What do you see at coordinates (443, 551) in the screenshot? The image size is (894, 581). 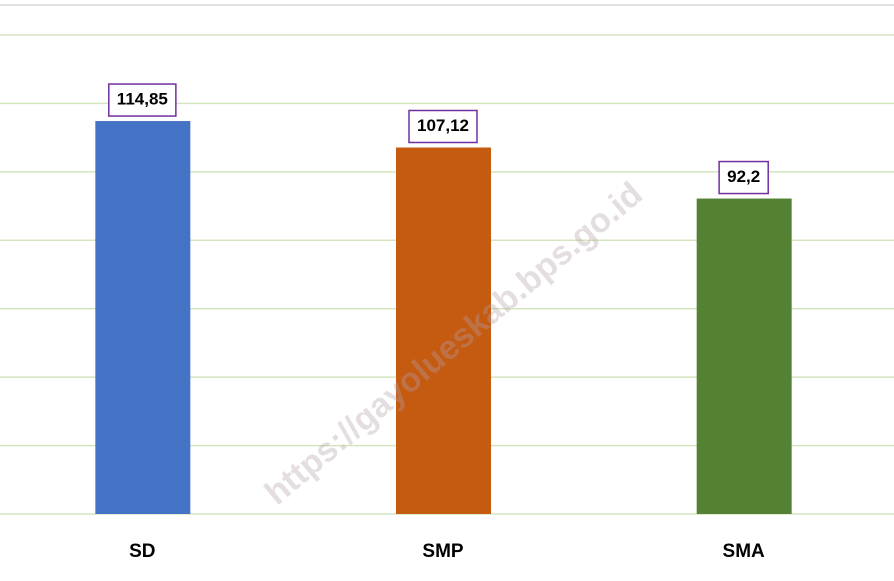 I see `x-tick-label: SMP` at bounding box center [443, 551].